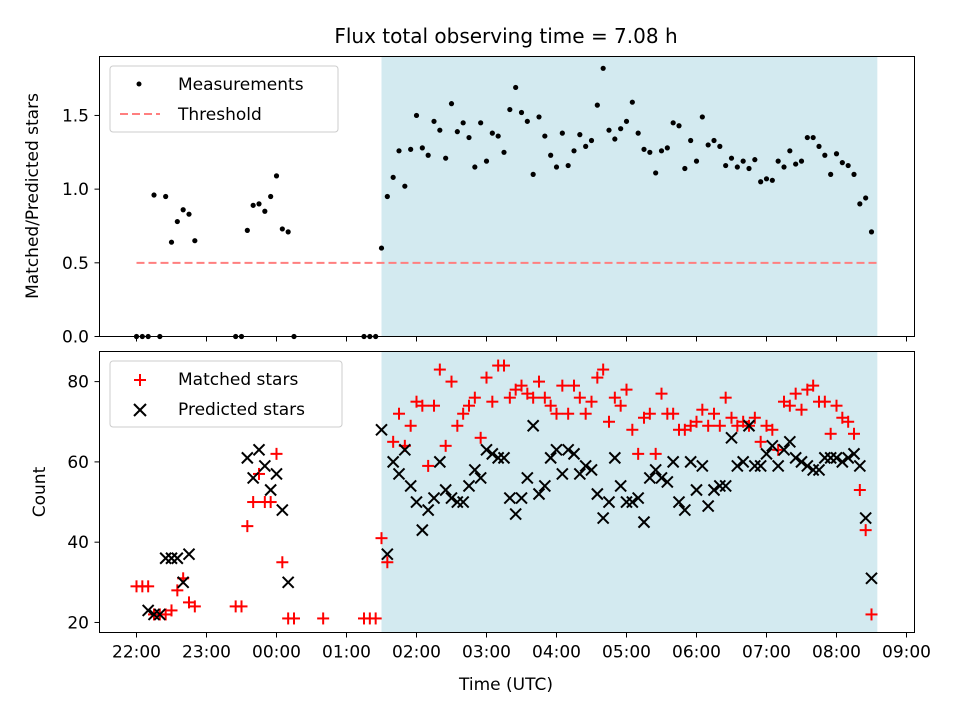  Describe the element at coordinates (696, 653) in the screenshot. I see `x-tick-label: 06:00` at that location.